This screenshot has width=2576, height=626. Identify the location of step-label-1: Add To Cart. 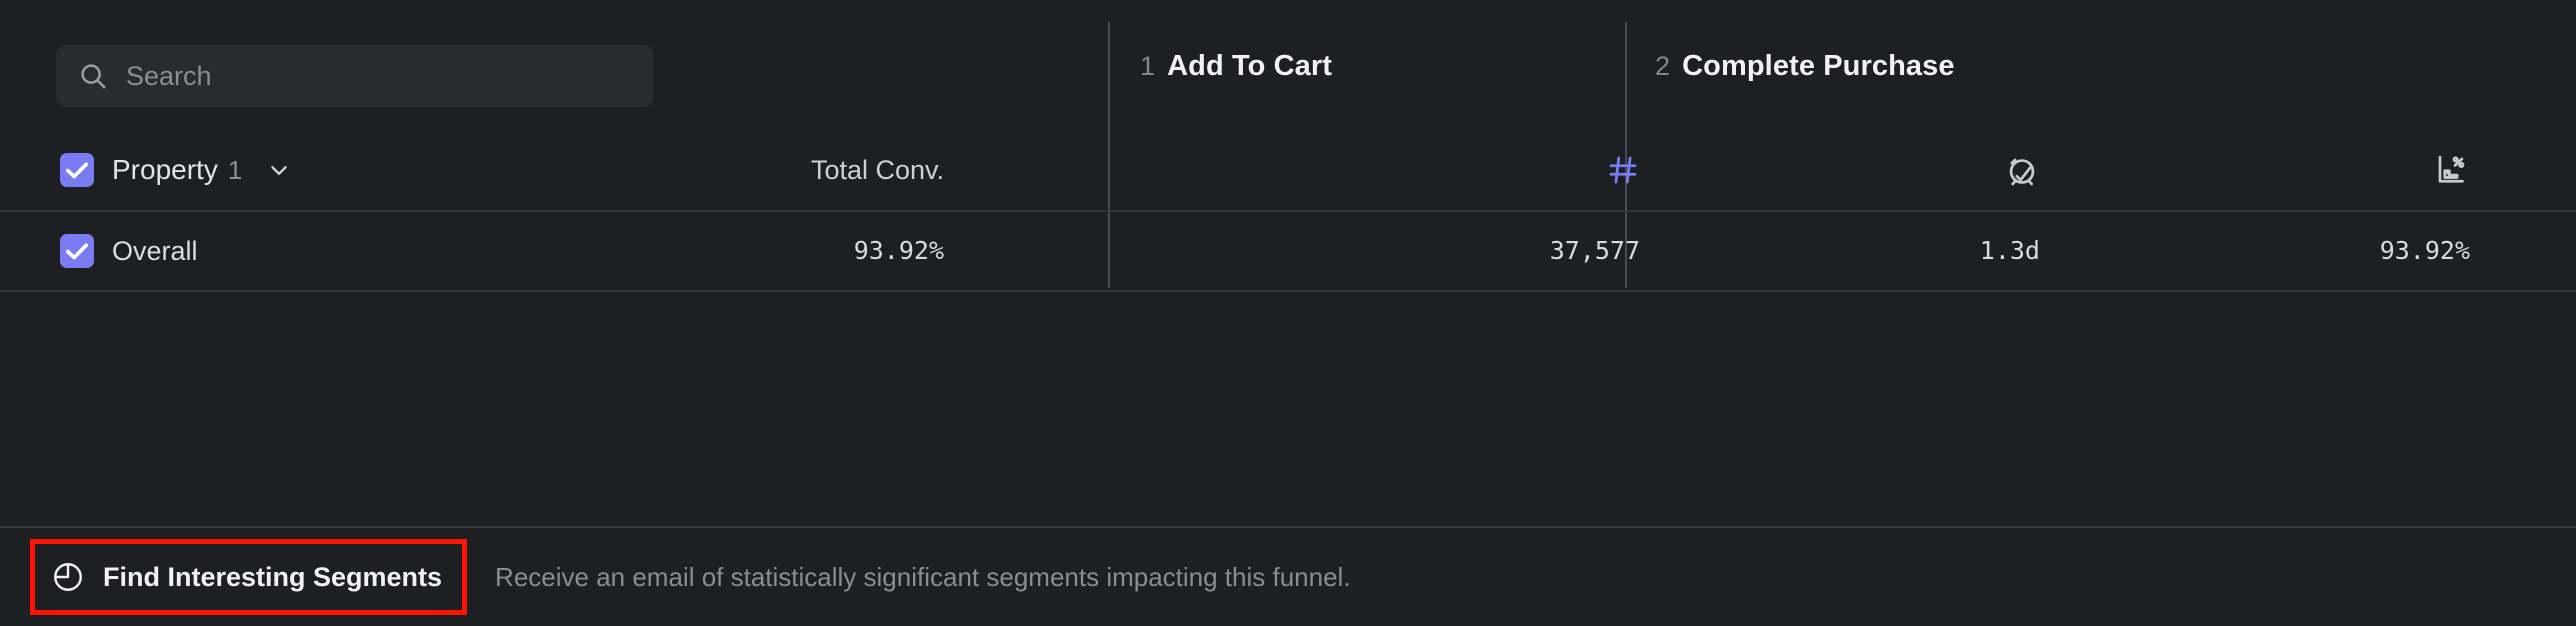
(1250, 66).